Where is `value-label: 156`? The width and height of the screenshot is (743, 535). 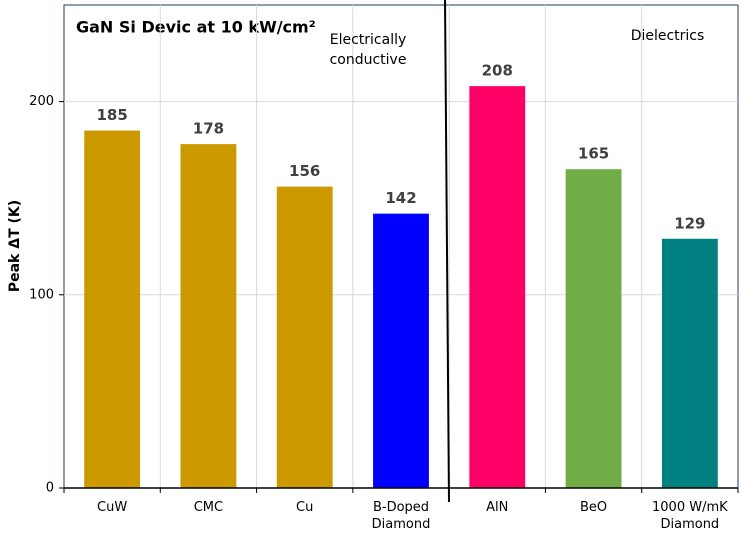
value-label: 156 is located at coordinates (304, 171).